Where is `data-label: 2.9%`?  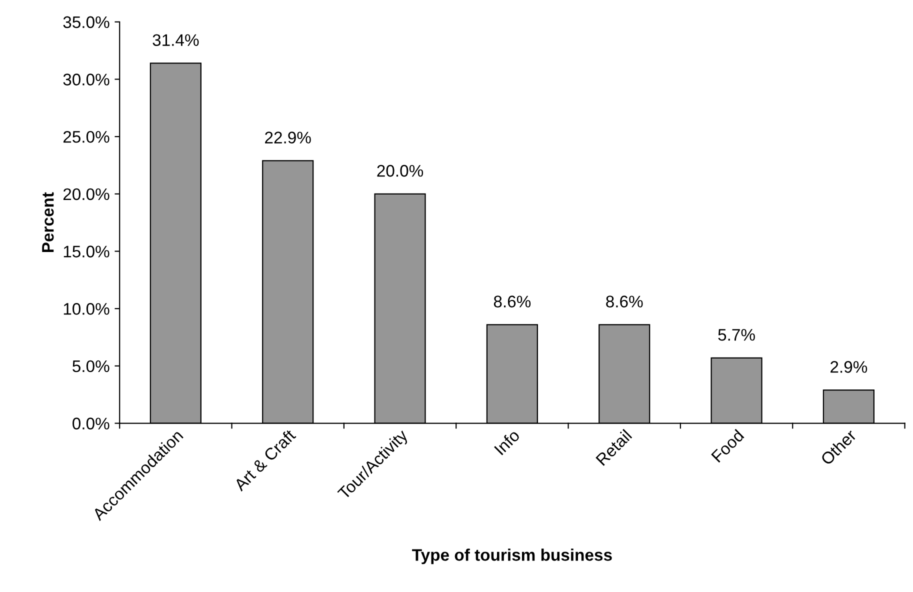 data-label: 2.9% is located at coordinates (849, 367).